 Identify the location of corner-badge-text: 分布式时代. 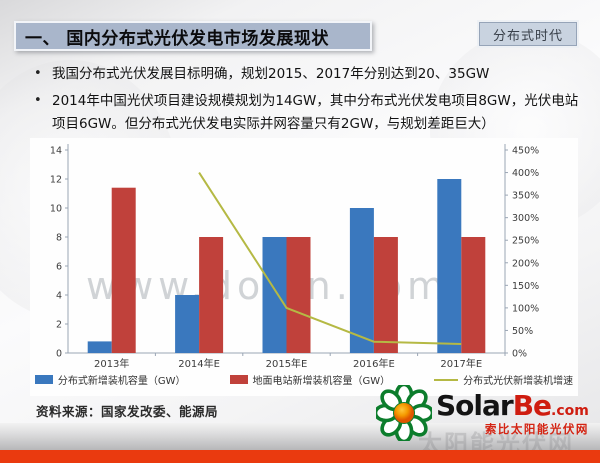
(527, 36).